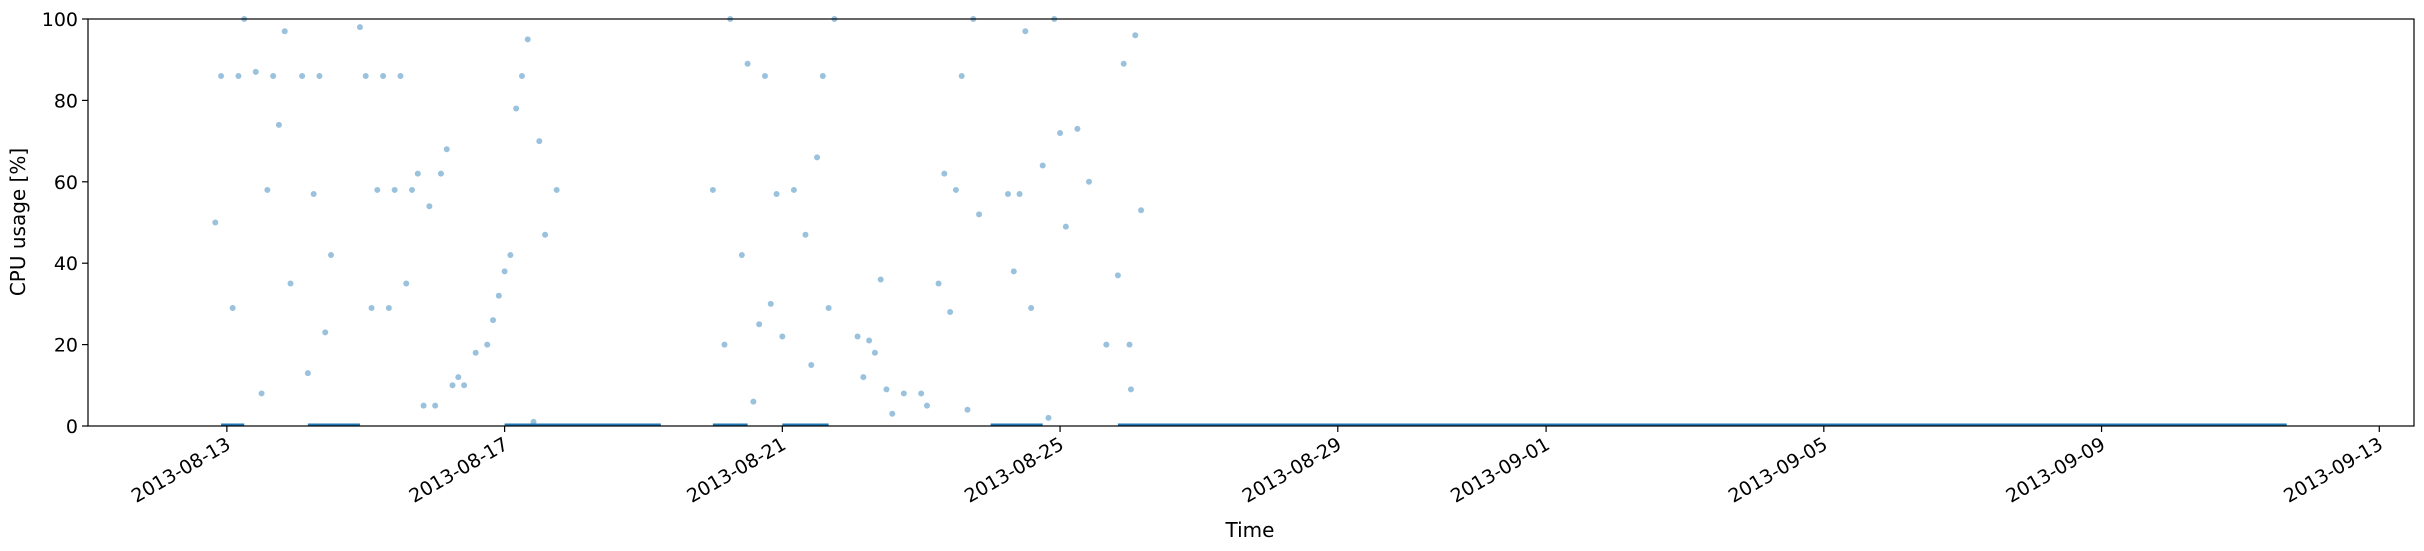 The height and width of the screenshot is (551, 2424). Describe the element at coordinates (65, 223) in the screenshot. I see `y-axis: 0 20 40 60 80 100` at that location.